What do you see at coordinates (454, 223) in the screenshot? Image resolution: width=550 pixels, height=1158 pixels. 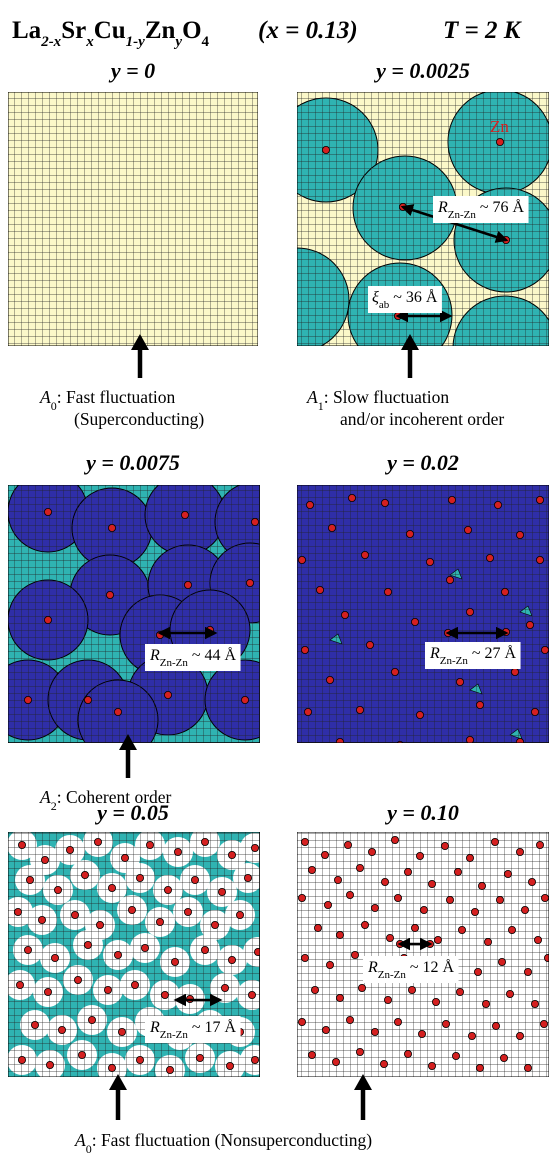 I see `distance-arrow` at bounding box center [454, 223].